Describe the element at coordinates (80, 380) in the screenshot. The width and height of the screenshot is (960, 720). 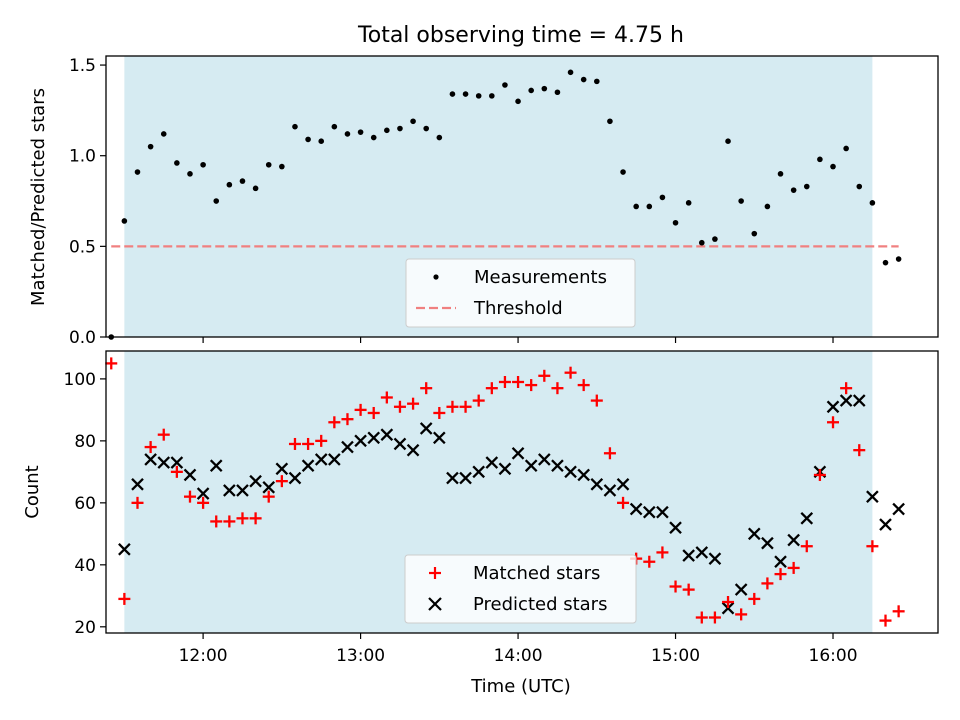
I see `bottom-y-tick-label: 100` at that location.